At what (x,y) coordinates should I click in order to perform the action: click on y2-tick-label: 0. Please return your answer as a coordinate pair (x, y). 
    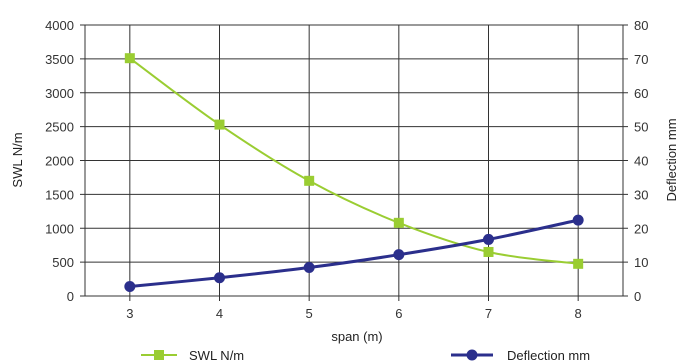
    Looking at the image, I should click on (637, 296).